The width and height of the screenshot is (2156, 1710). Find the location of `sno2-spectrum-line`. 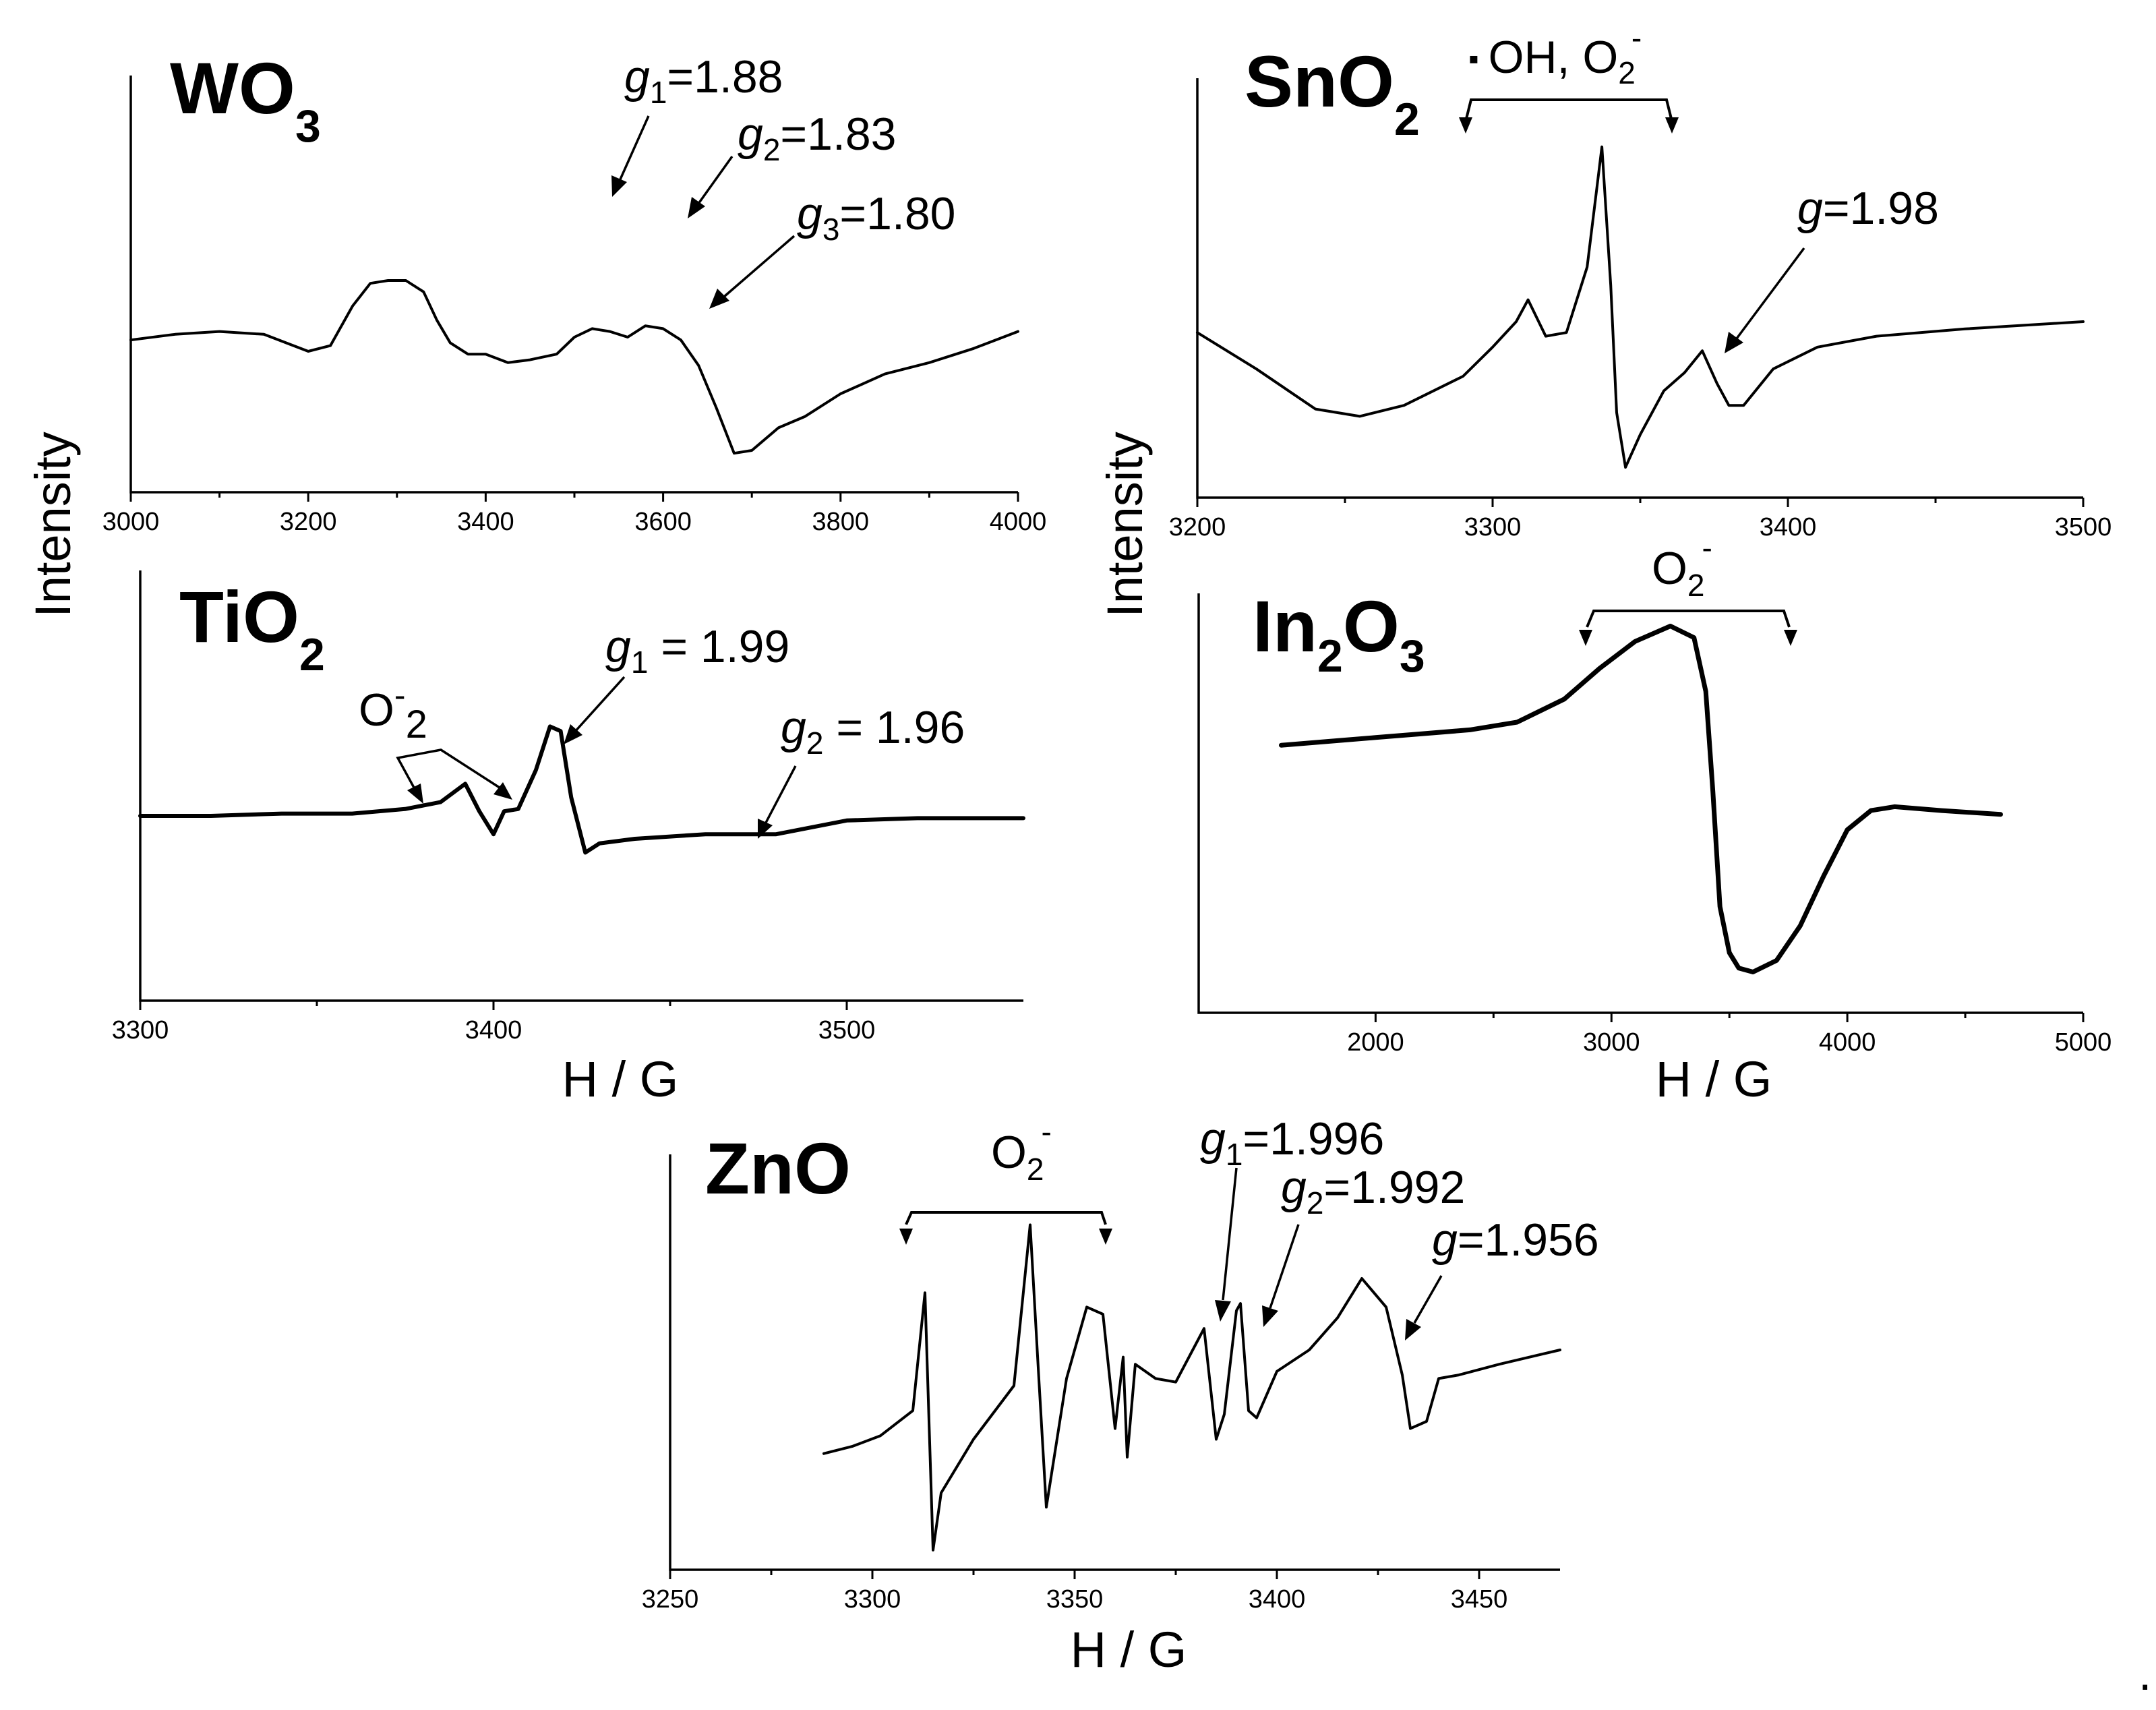

sno2-spectrum-line is located at coordinates (1640, 307).